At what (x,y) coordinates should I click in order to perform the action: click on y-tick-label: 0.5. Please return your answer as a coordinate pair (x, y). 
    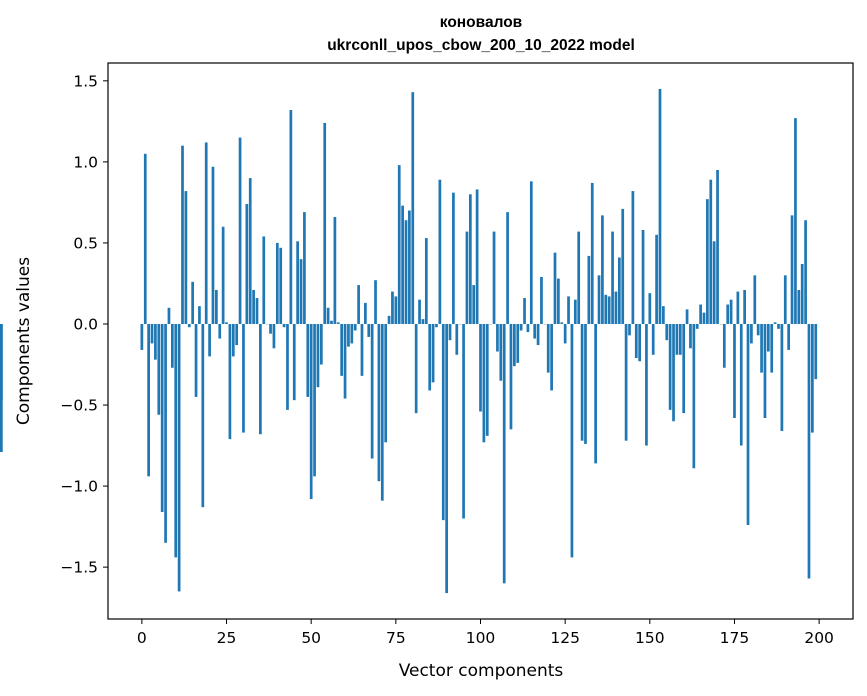
    Looking at the image, I should click on (85, 243).